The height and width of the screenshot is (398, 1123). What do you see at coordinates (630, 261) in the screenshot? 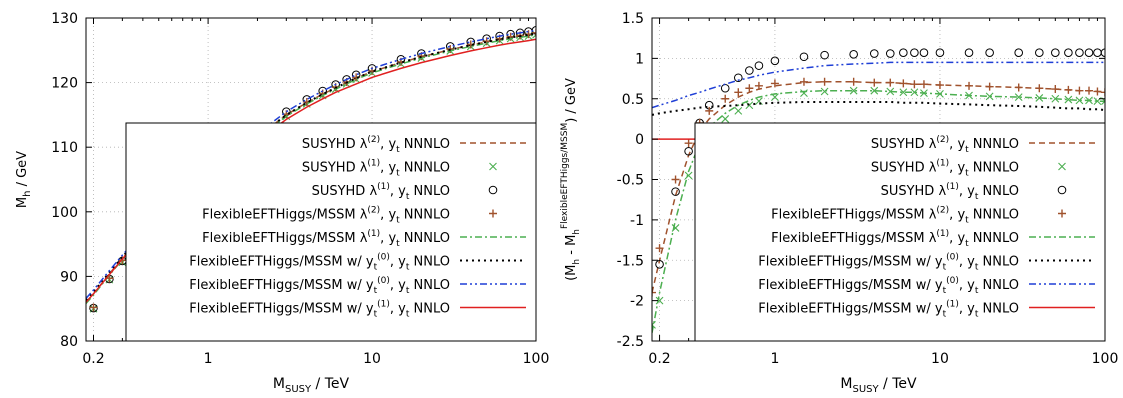
I see `y-tick-label: -1.5` at bounding box center [630, 261].